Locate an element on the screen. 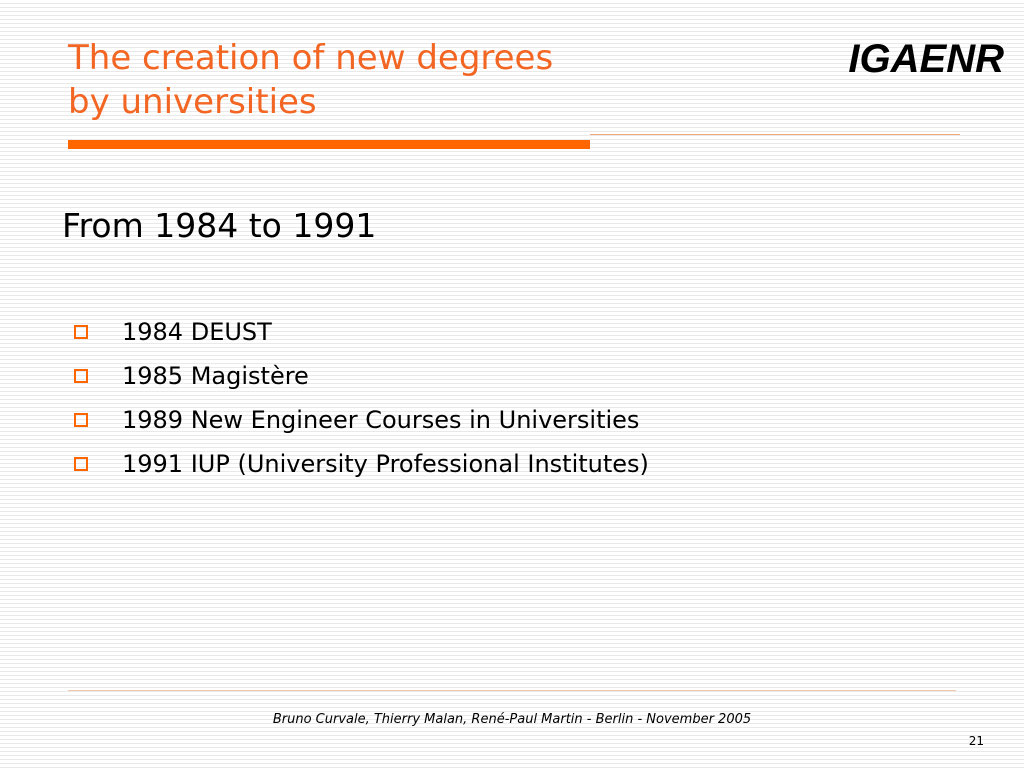 This screenshot has height=768, width=1024. header-accent-bar is located at coordinates (329, 144).